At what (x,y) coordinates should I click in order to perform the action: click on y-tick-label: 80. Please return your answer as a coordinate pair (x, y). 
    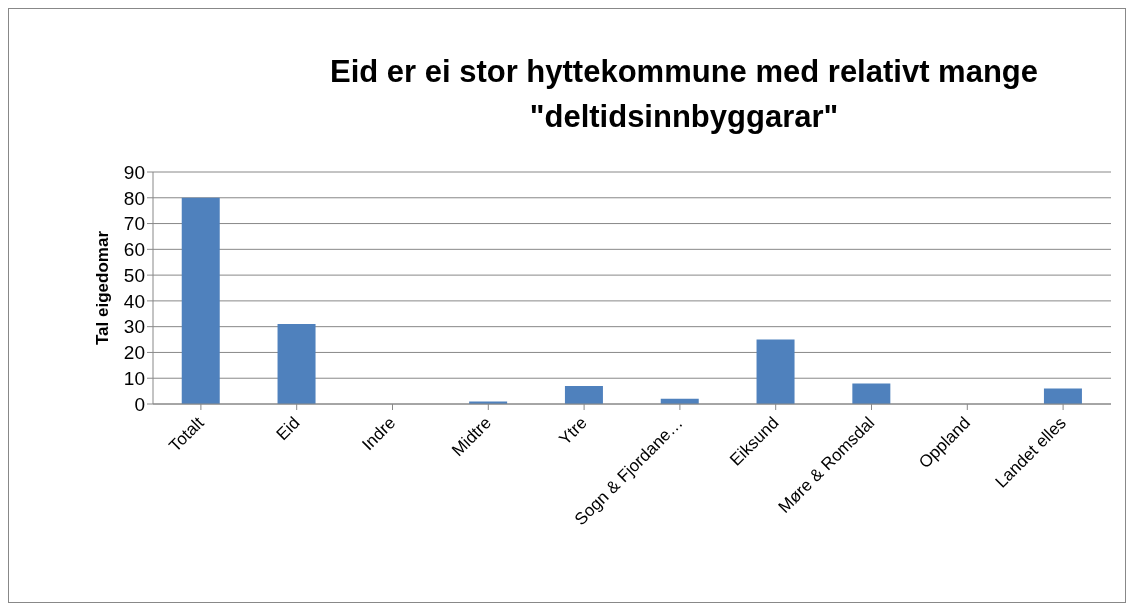
    Looking at the image, I should click on (134, 198).